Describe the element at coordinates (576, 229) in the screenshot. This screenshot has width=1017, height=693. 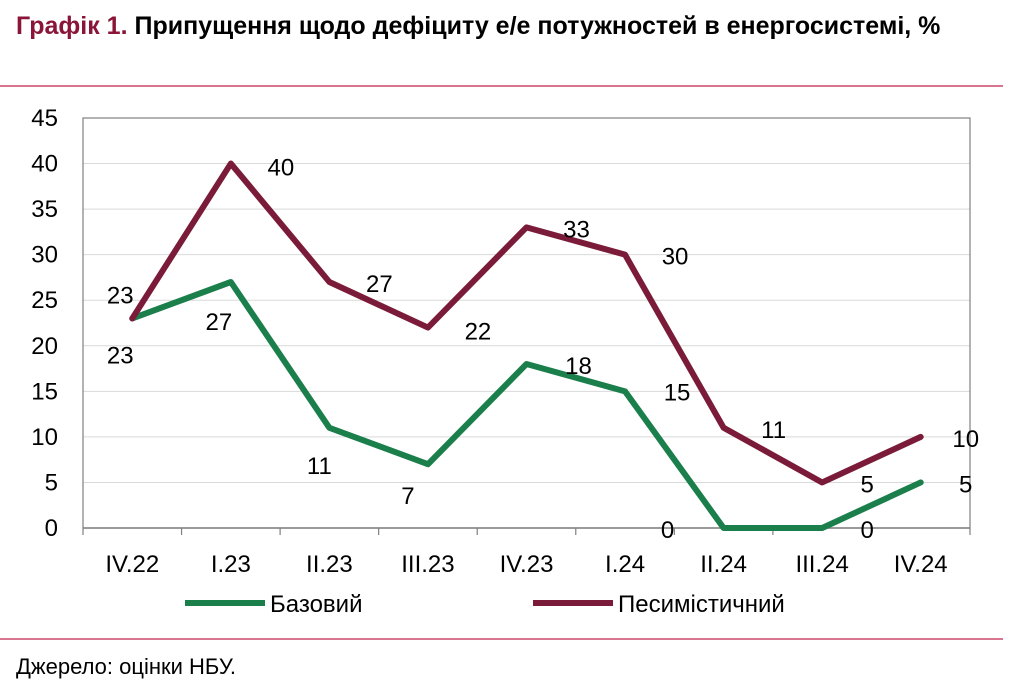
I see `data-label-pessimistic: 33` at that location.